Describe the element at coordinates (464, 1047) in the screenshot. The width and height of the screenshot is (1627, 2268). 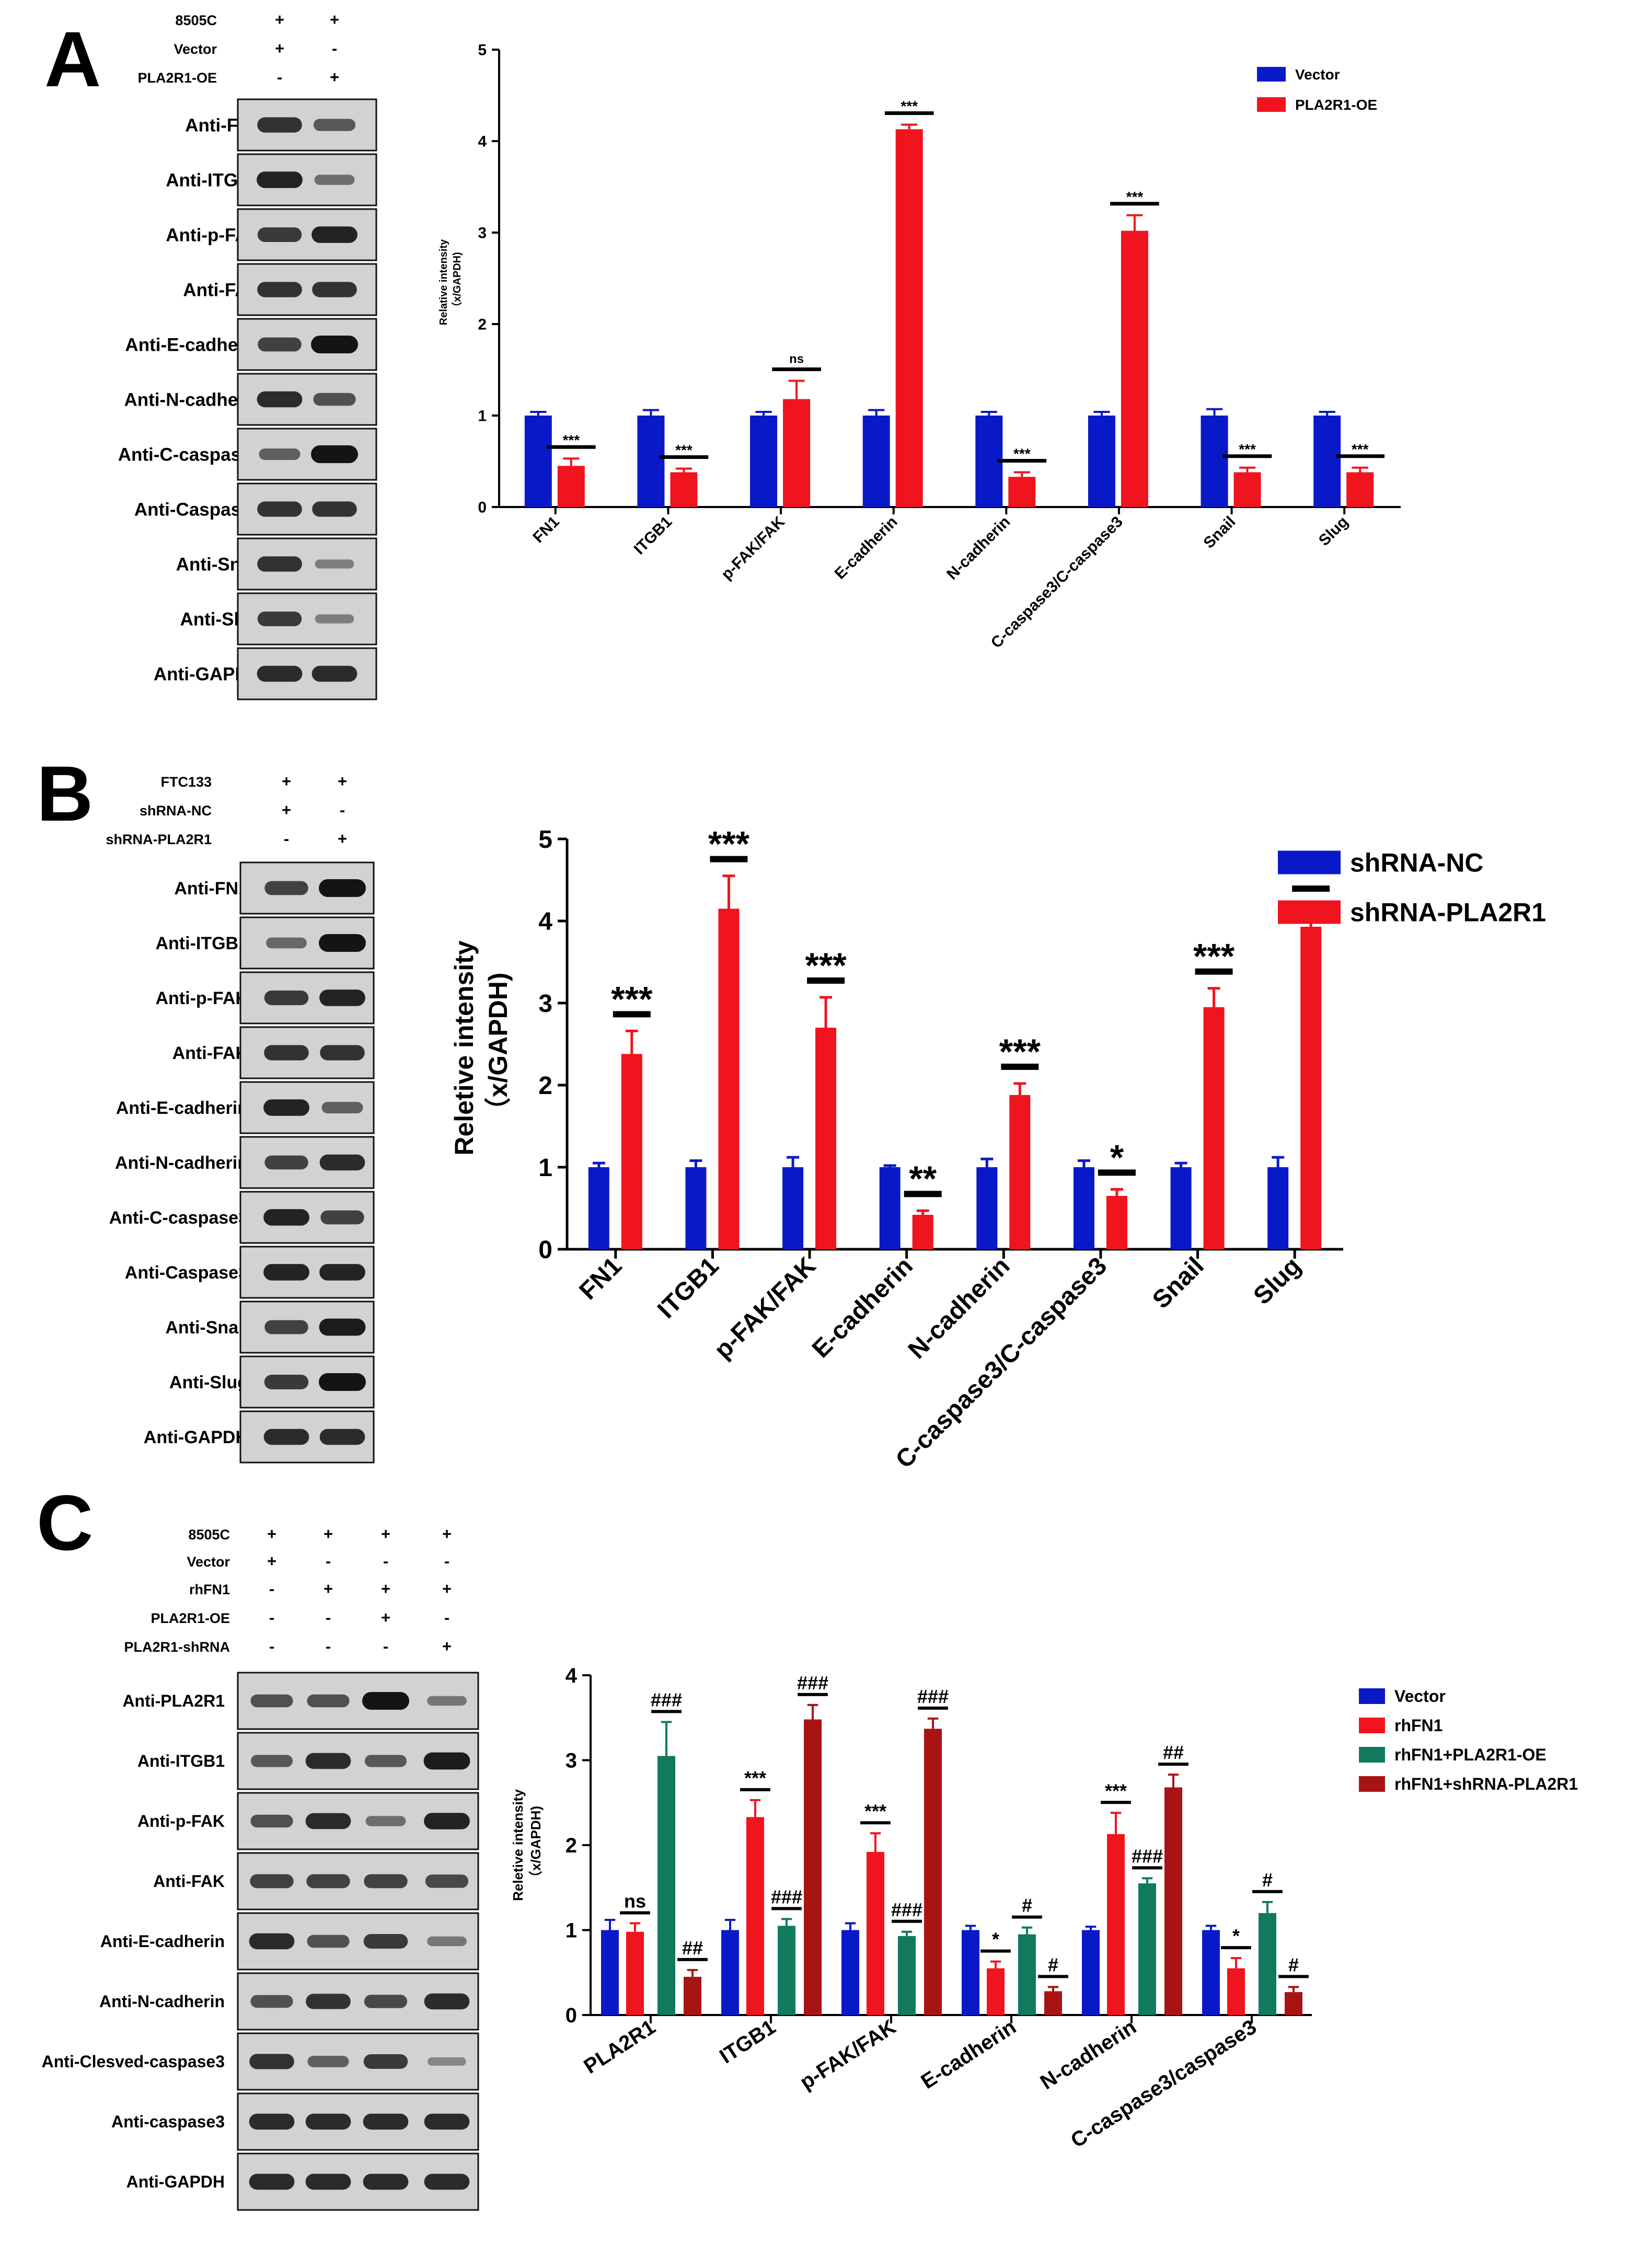
I see `y-axis-label: Reletive intensity` at that location.